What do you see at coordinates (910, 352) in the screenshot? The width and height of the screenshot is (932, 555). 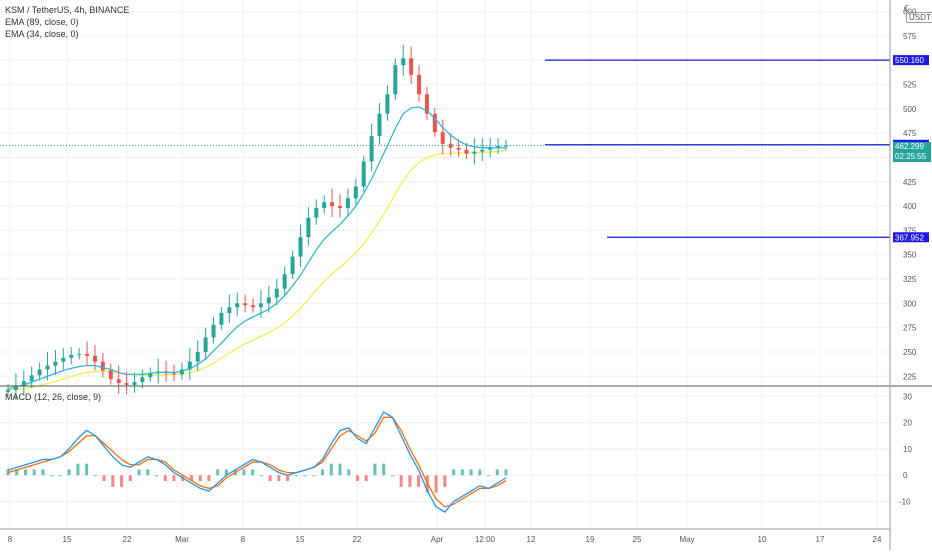 I see `price-tick-label: 250` at bounding box center [910, 352].